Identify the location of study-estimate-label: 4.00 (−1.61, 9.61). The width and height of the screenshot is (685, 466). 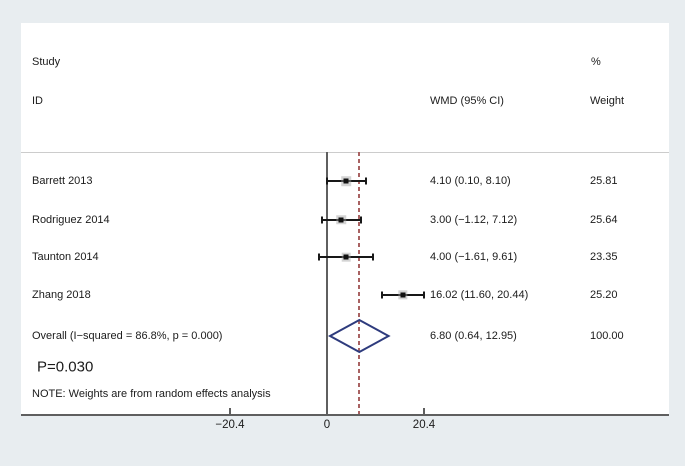
(474, 257).